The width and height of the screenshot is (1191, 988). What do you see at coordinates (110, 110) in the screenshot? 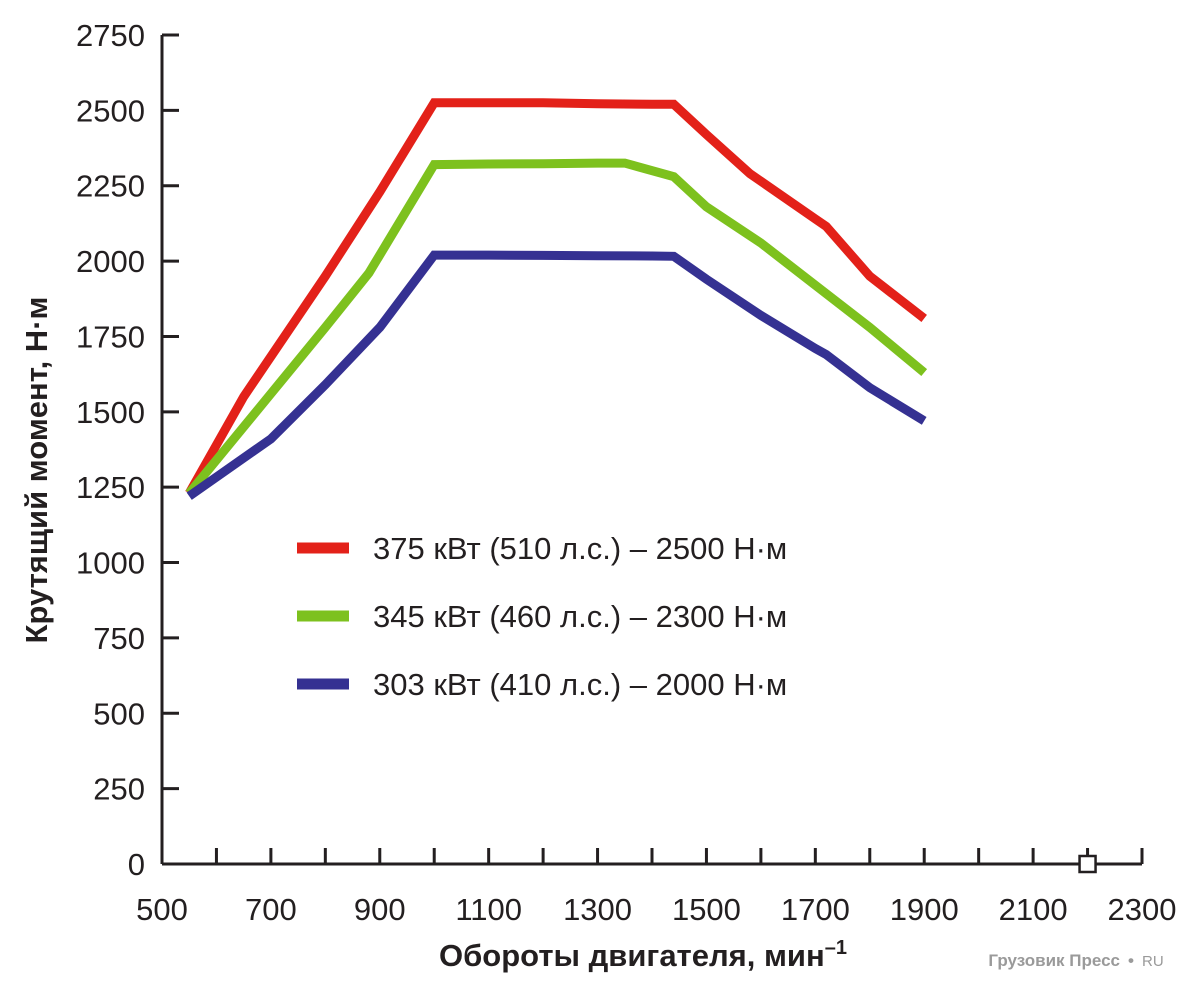
I see `y-tick-label: 2500` at bounding box center [110, 110].